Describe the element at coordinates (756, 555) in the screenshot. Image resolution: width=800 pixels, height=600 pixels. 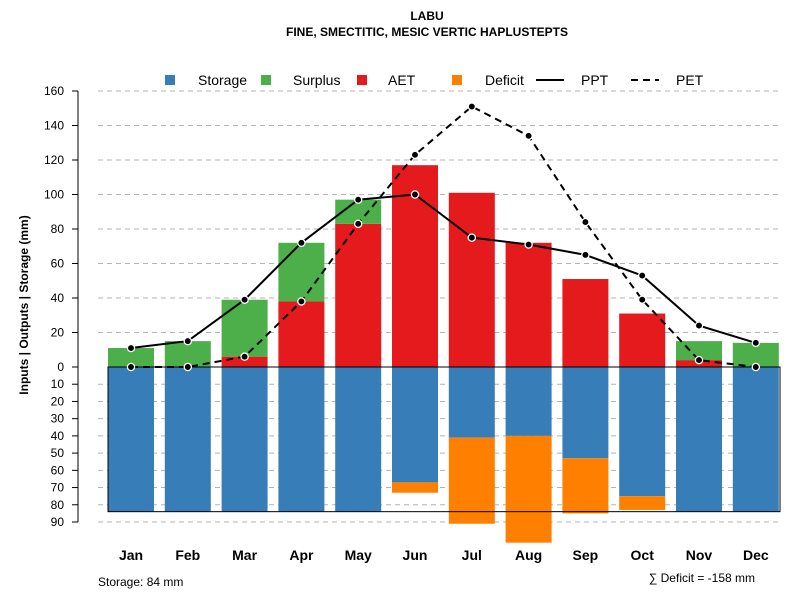
I see `x-tick-label-dec: Dec` at that location.